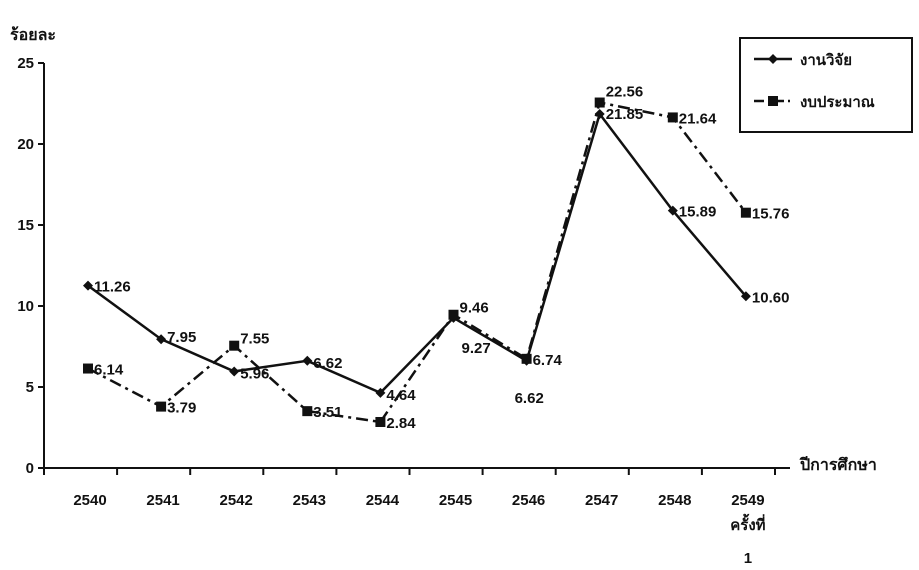 This screenshot has width=919, height=570. Describe the element at coordinates (30, 387) in the screenshot. I see `y-tick-label: 5` at that location.